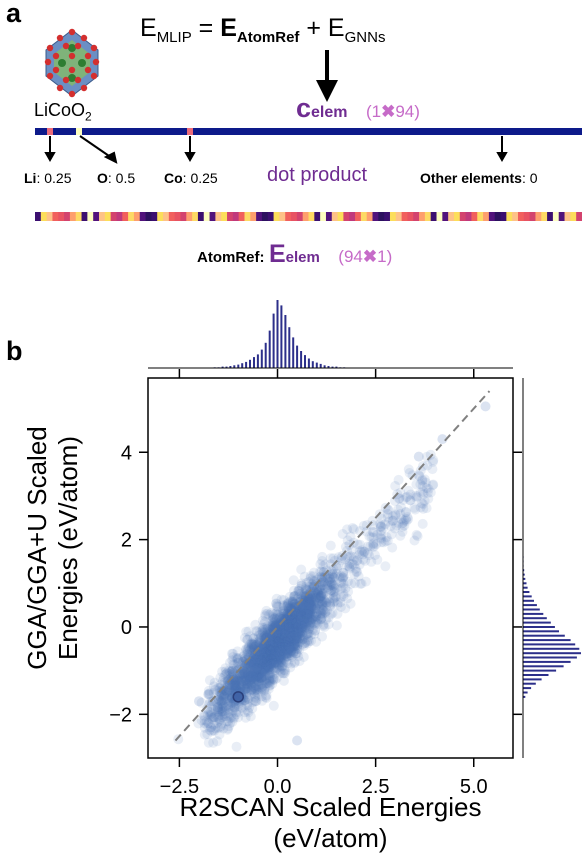  What do you see at coordinates (48, 178) in the screenshot?
I see `li-entry: Li: 0.25` at bounding box center [48, 178].